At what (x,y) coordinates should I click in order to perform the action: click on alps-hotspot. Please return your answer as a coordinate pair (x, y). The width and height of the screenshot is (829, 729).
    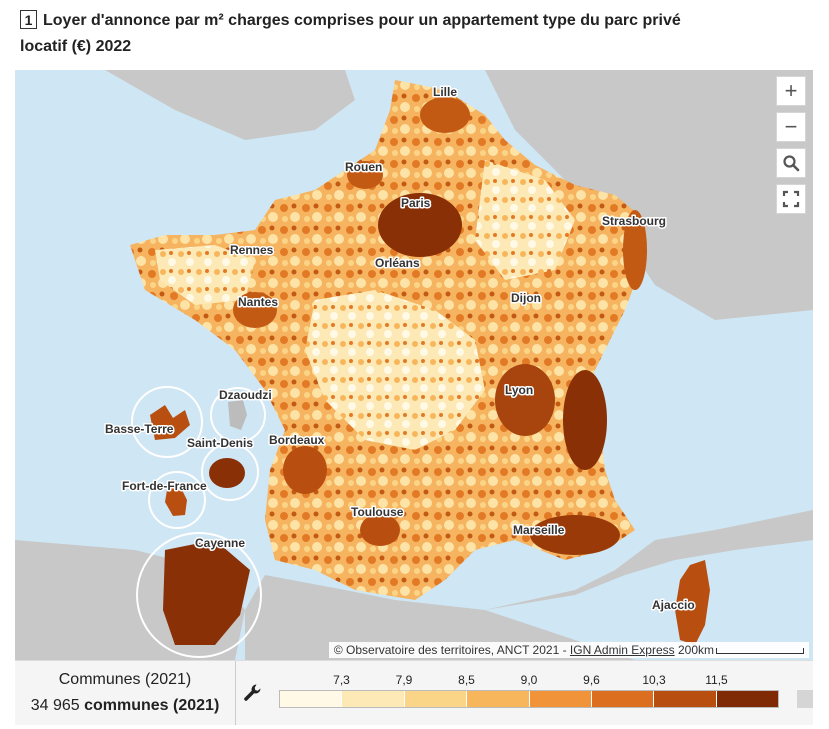
    Looking at the image, I should click on (585, 420).